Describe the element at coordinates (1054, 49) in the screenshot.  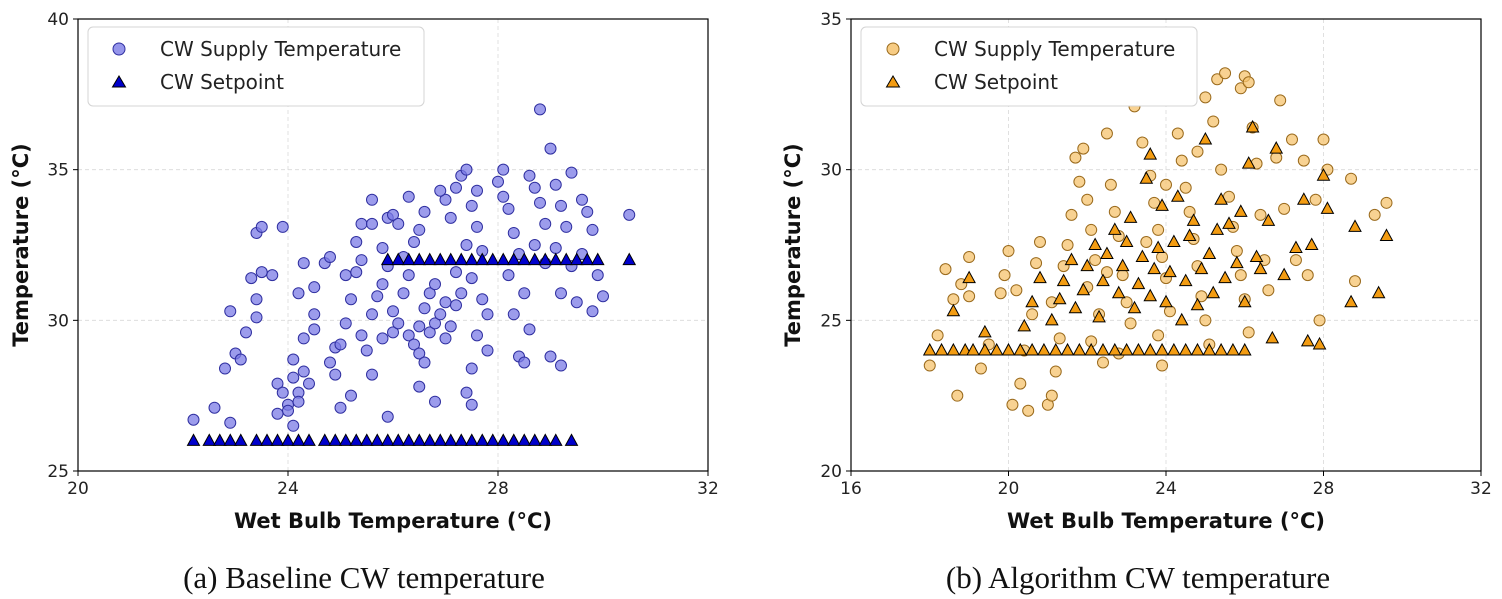
I see `legend-label-supply: CW Supply Temperature` at that location.